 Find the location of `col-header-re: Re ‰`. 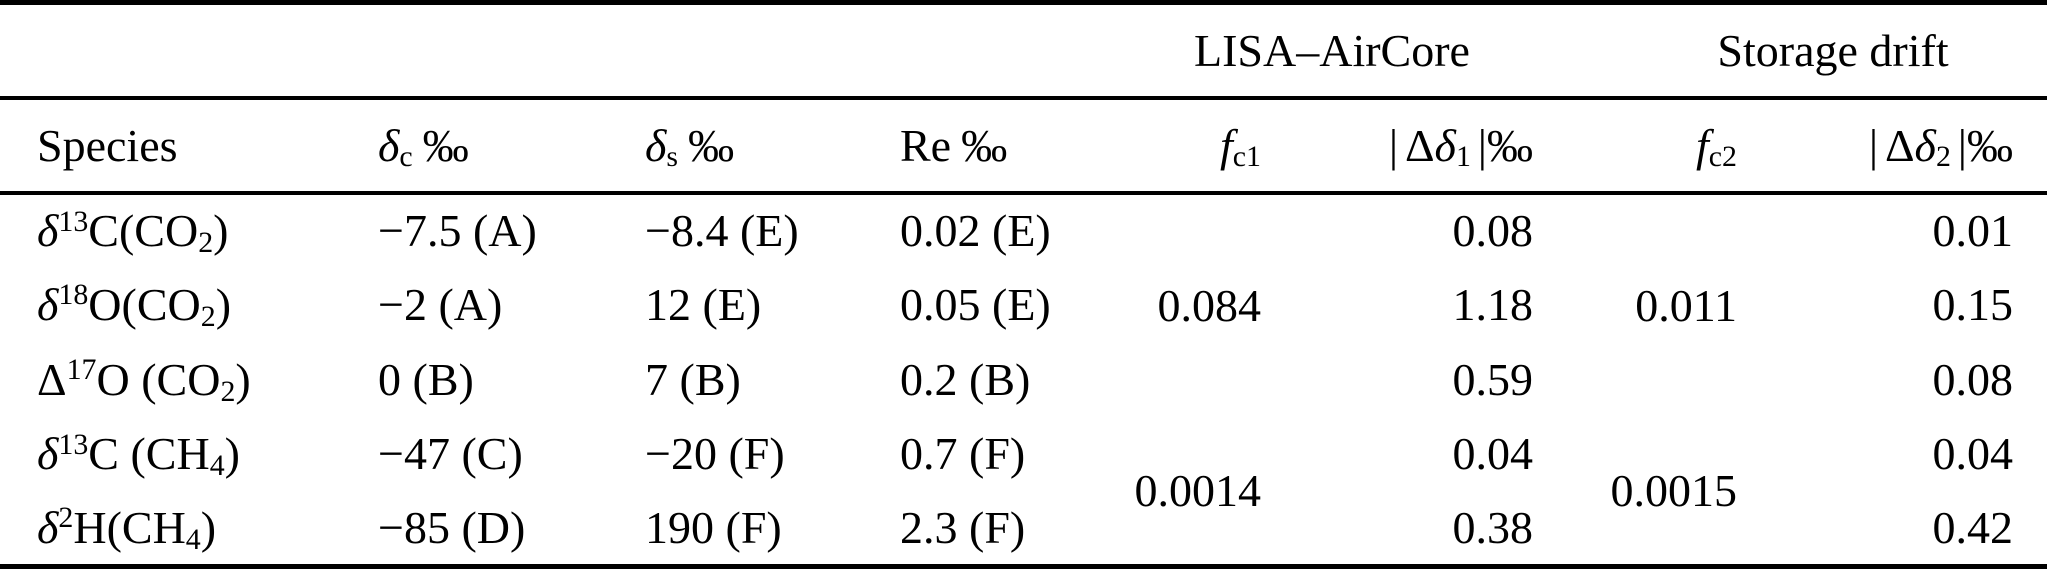

col-header-re: Re ‰ is located at coordinates (1002, 146).